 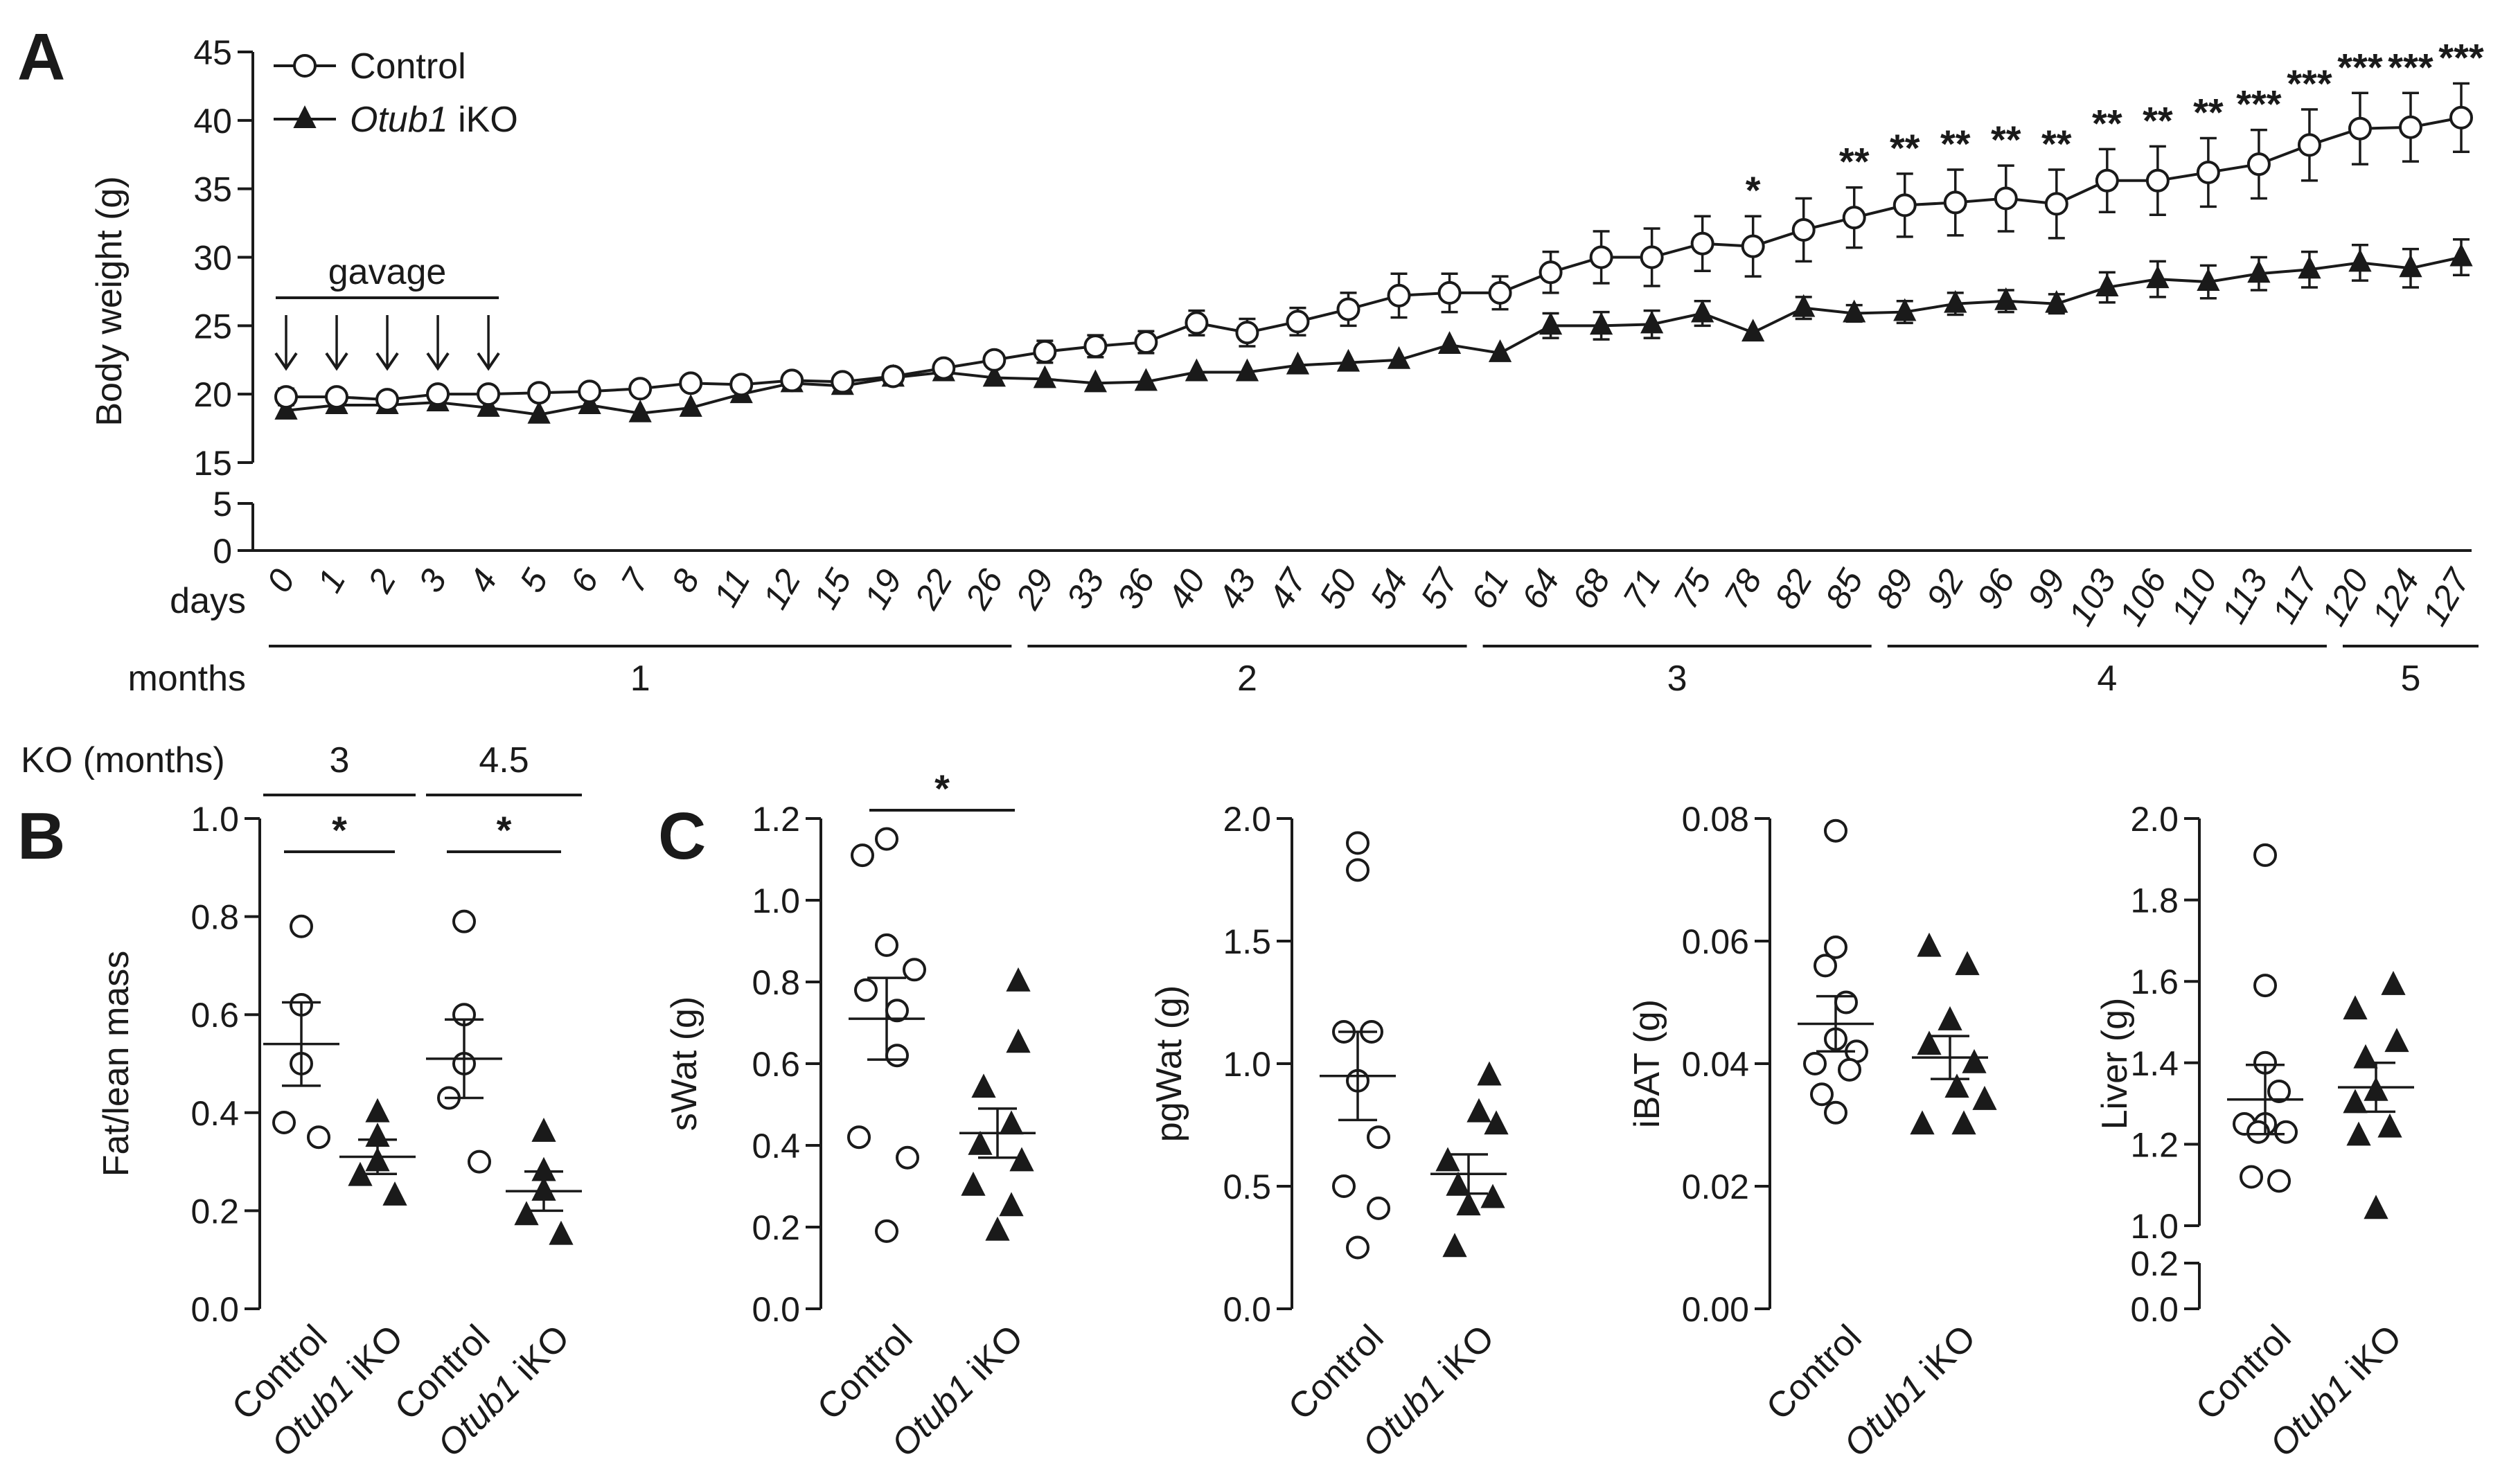 What do you see at coordinates (1247, 941) in the screenshot?
I see `y-tick-label: 1.5` at bounding box center [1247, 941].